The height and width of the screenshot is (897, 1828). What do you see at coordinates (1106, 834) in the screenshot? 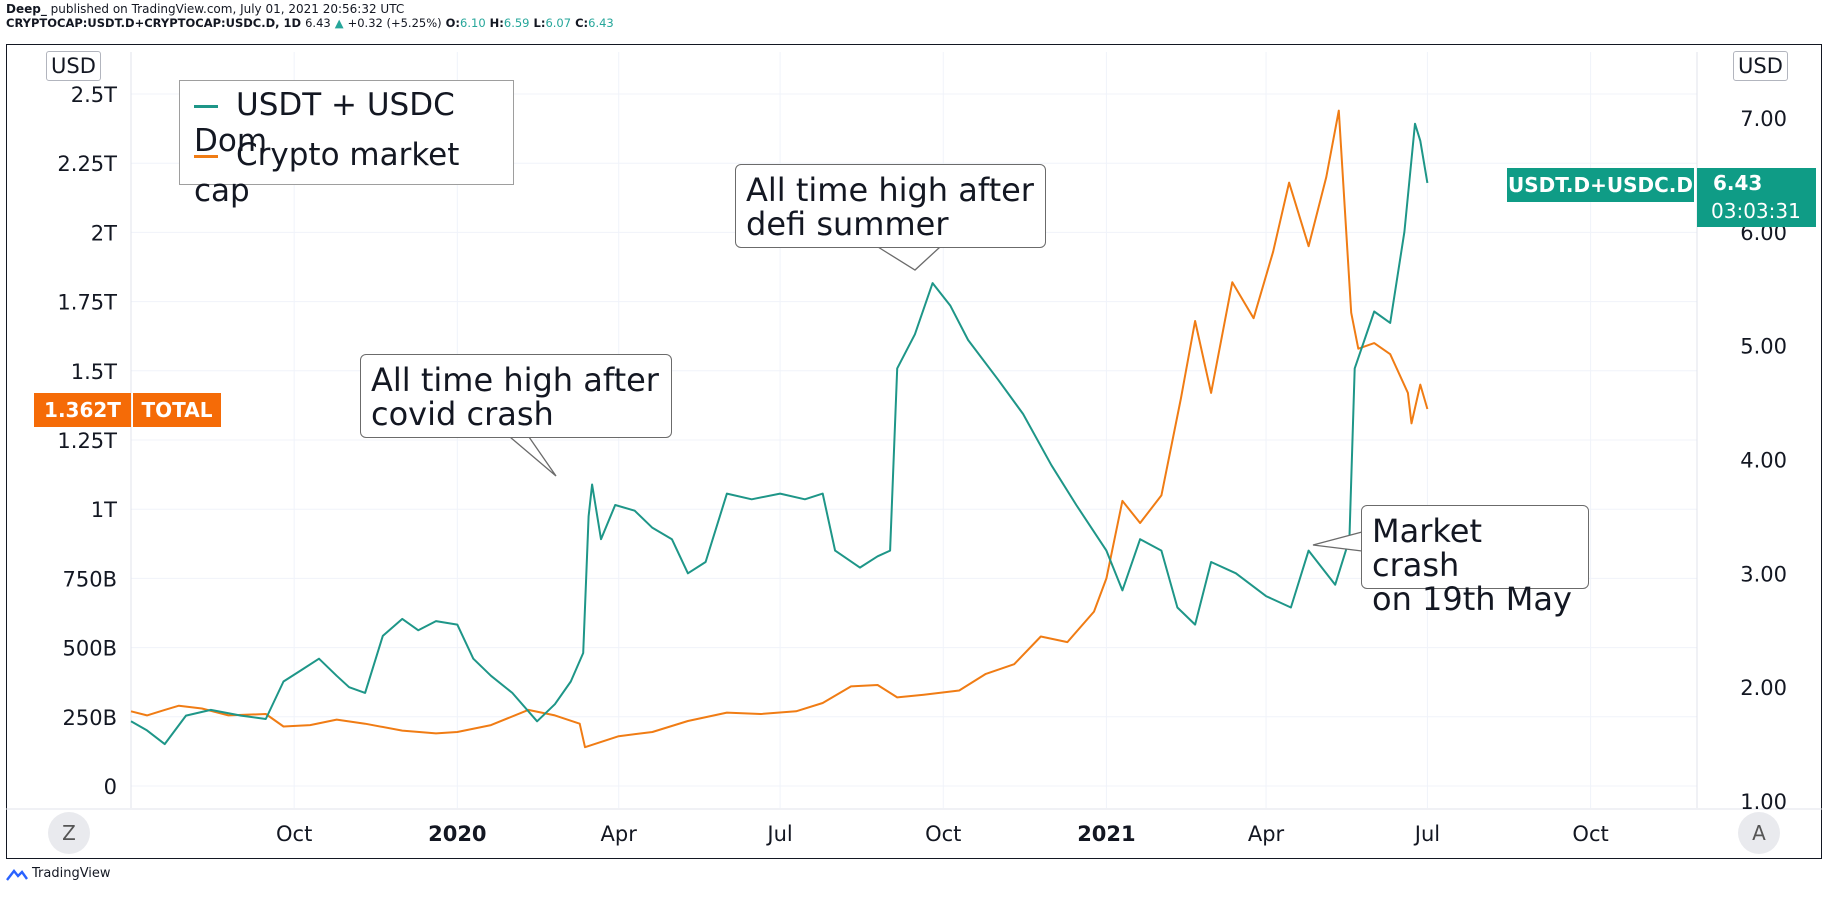
I see `time-tick-label: 2021` at bounding box center [1106, 834].